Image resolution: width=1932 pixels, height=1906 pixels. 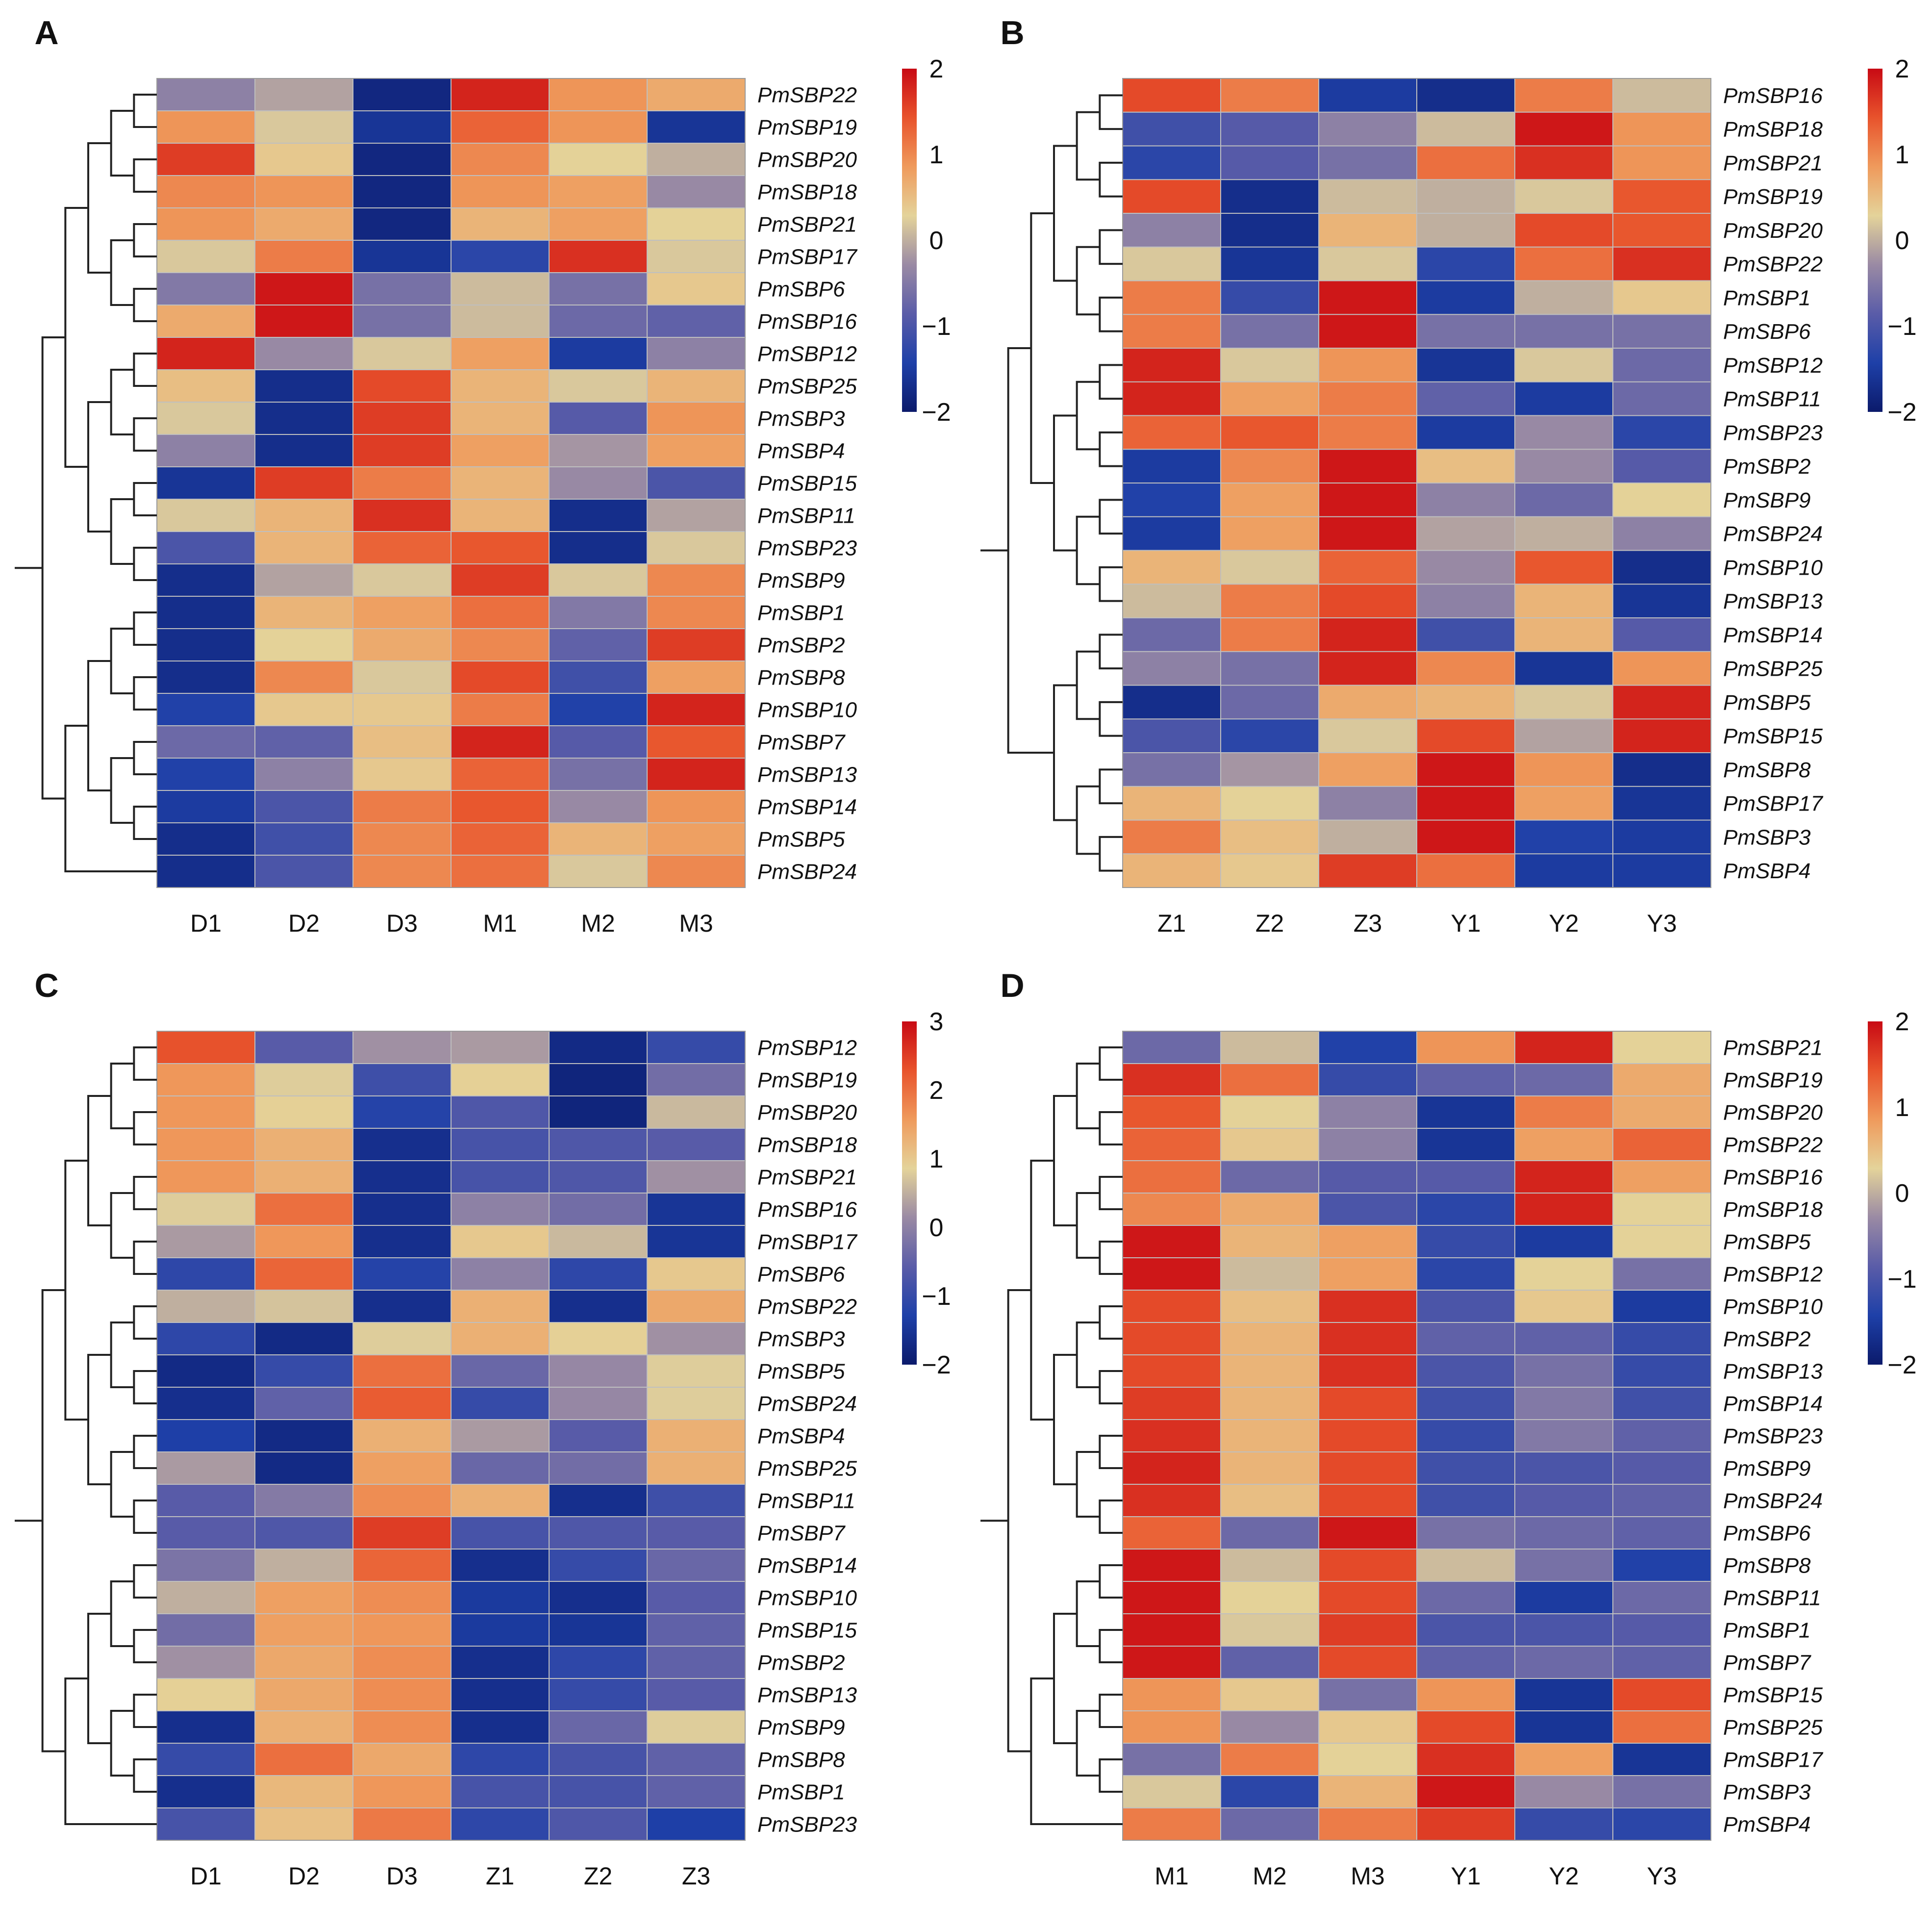 I want to click on column-label: D1, so click(x=206, y=923).